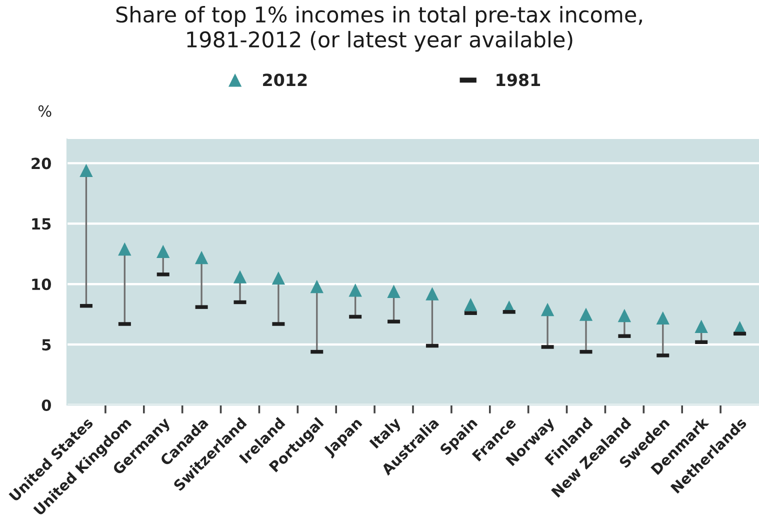  What do you see at coordinates (285, 80) in the screenshot?
I see `legend-label: 2012` at bounding box center [285, 80].